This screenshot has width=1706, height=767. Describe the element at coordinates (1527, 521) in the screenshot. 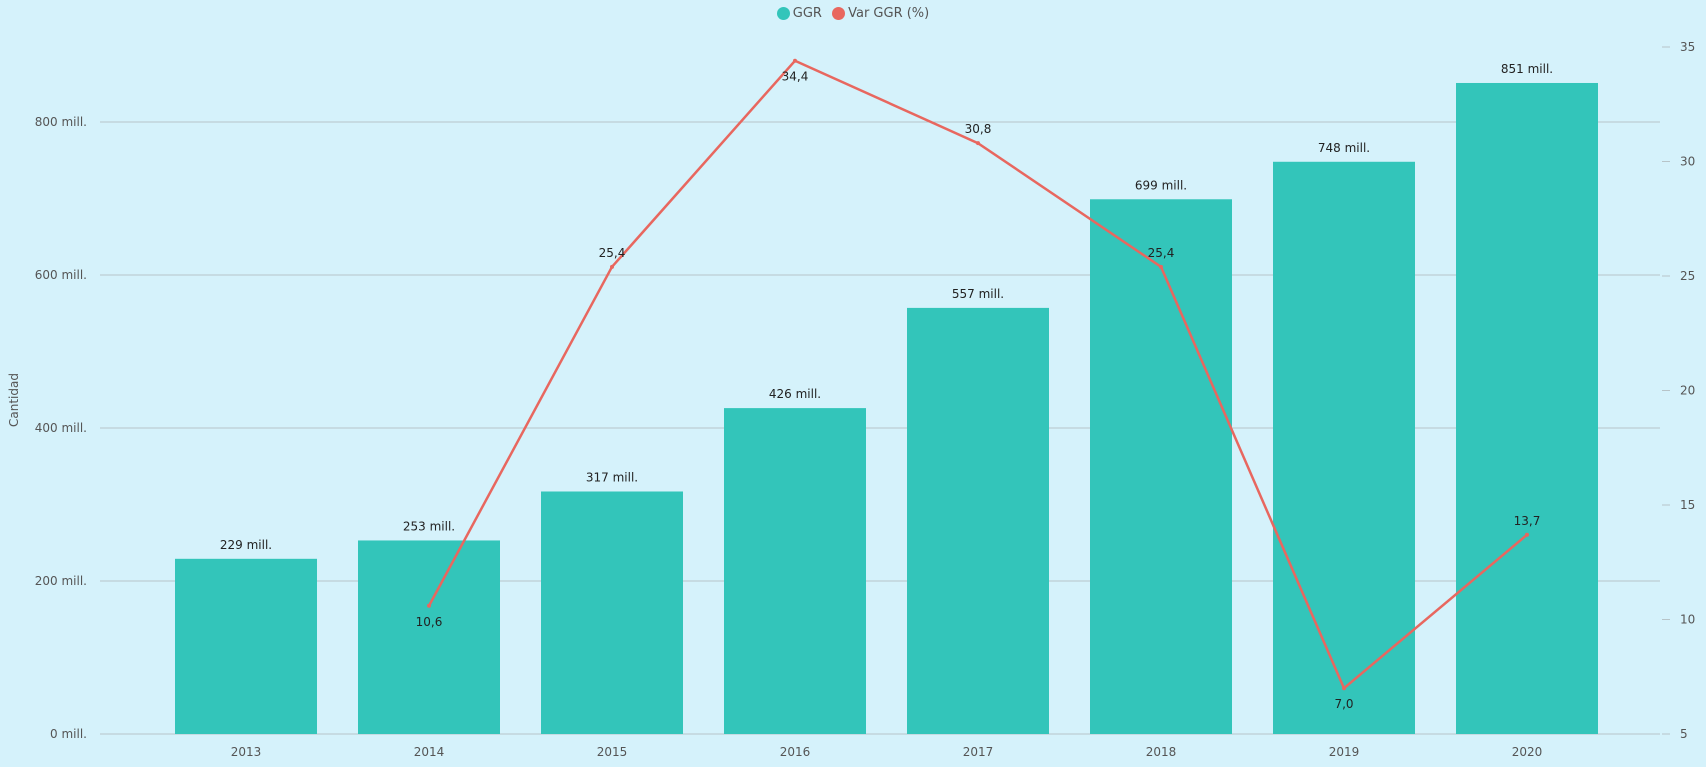

I see `line-data-label: 13,7` at that location.